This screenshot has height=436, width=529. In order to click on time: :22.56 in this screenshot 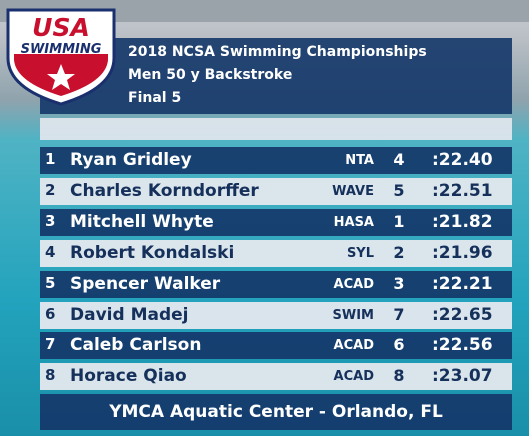, I will do `click(462, 345)`.